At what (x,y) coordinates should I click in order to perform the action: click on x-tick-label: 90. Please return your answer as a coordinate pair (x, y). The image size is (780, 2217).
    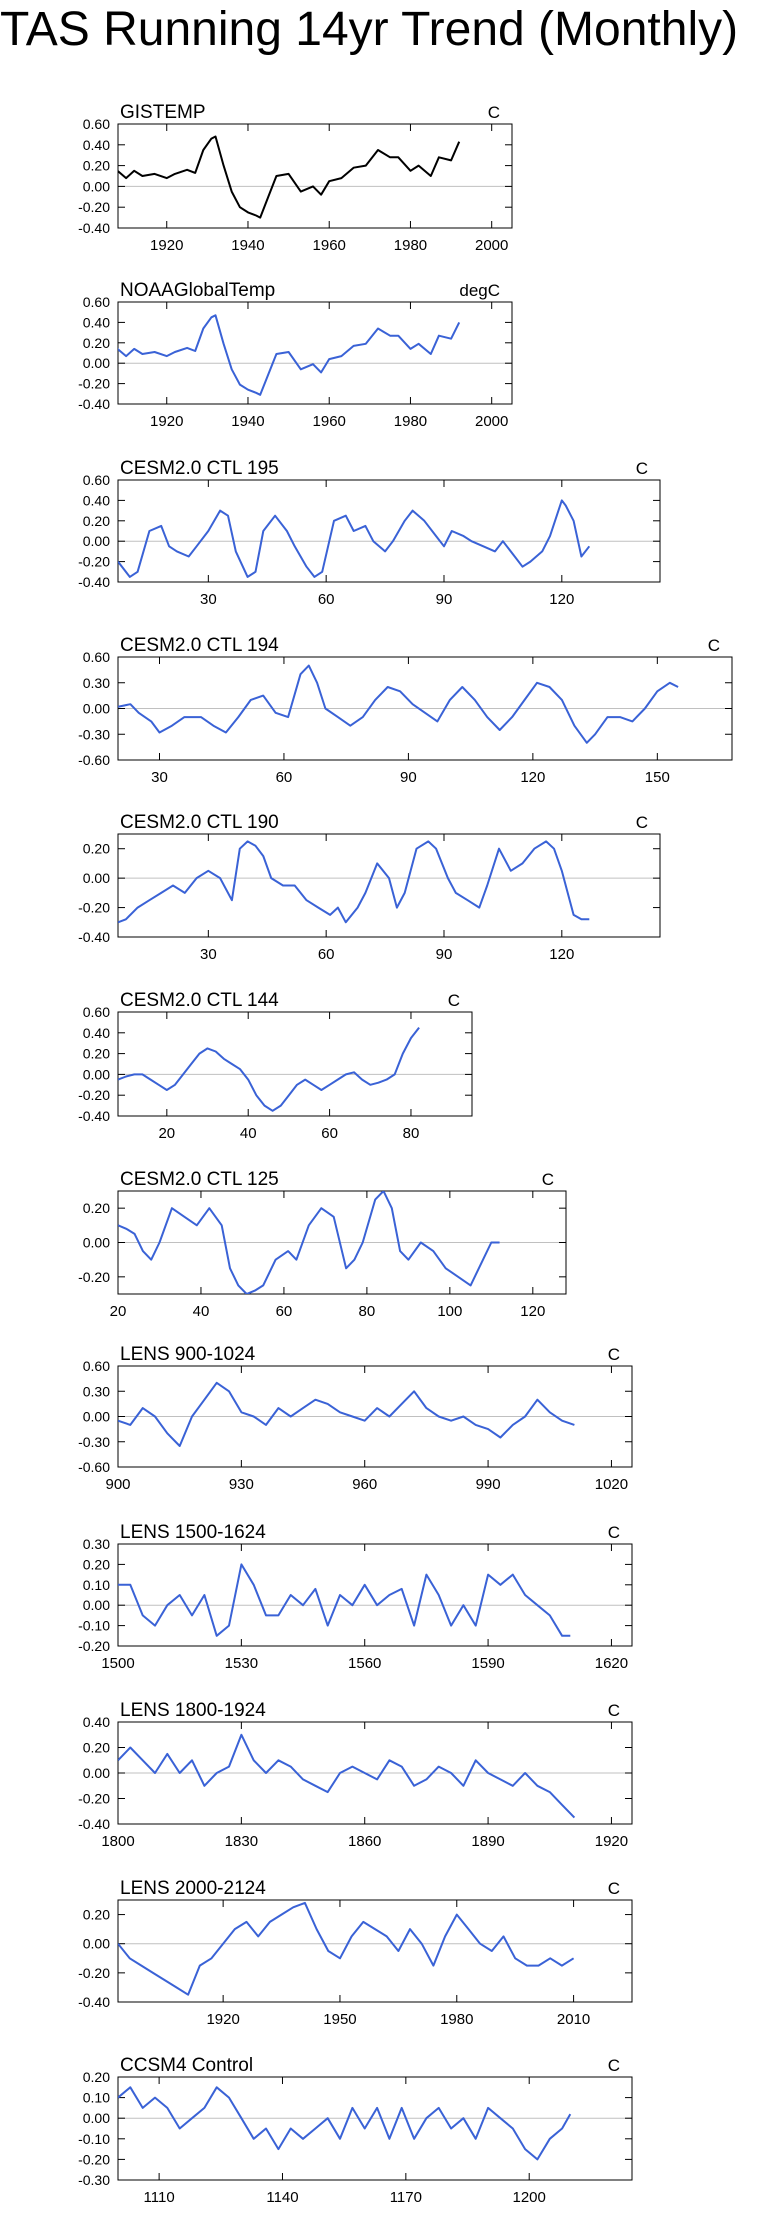
    Looking at the image, I should click on (444, 599).